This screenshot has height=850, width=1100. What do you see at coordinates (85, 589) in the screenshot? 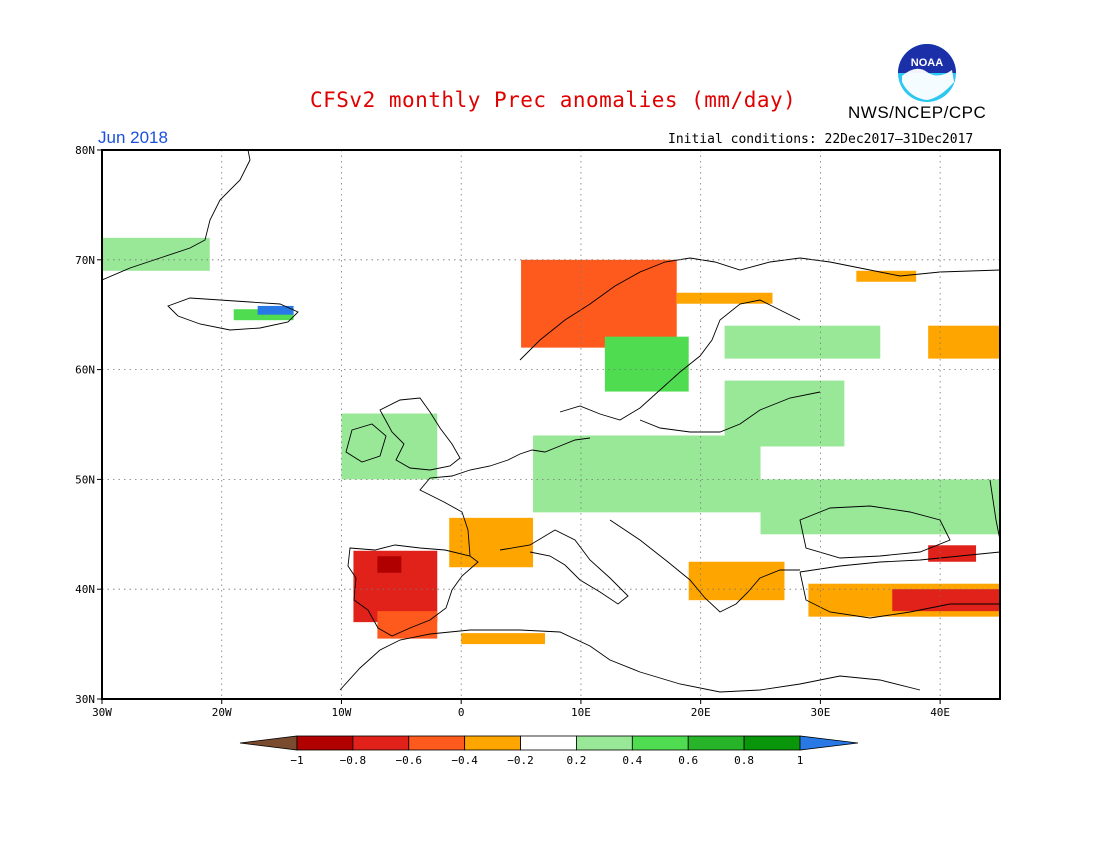
I see `lat-label: 40N` at bounding box center [85, 589].